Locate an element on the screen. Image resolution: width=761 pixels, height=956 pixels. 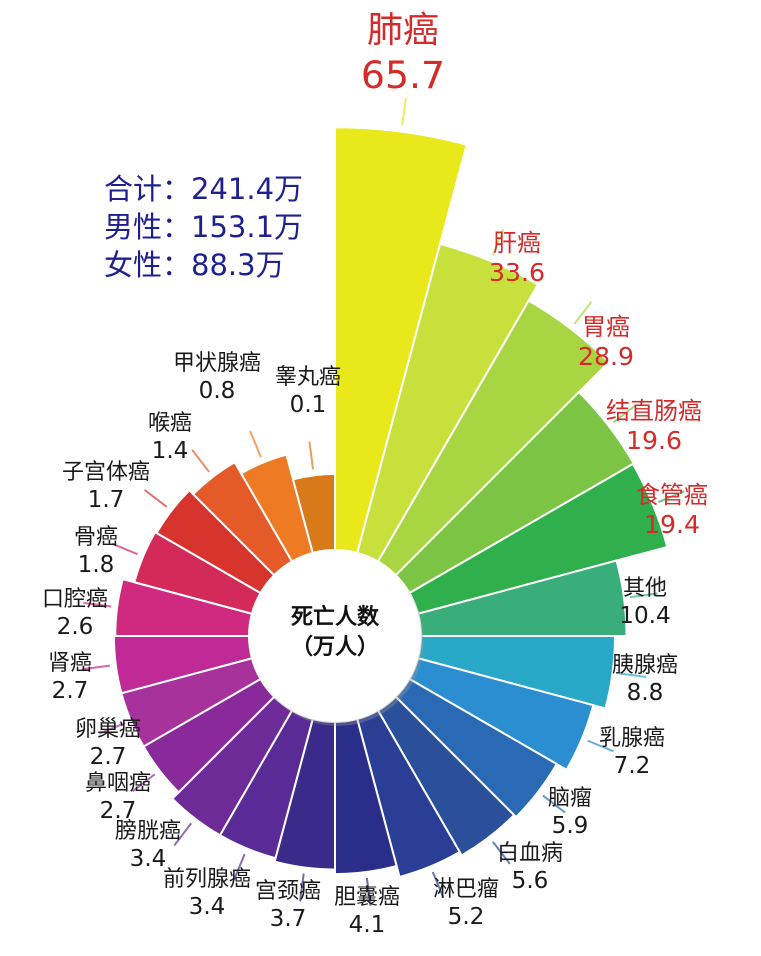
segment-label: 骨癌 1.8 is located at coordinates (96, 551).